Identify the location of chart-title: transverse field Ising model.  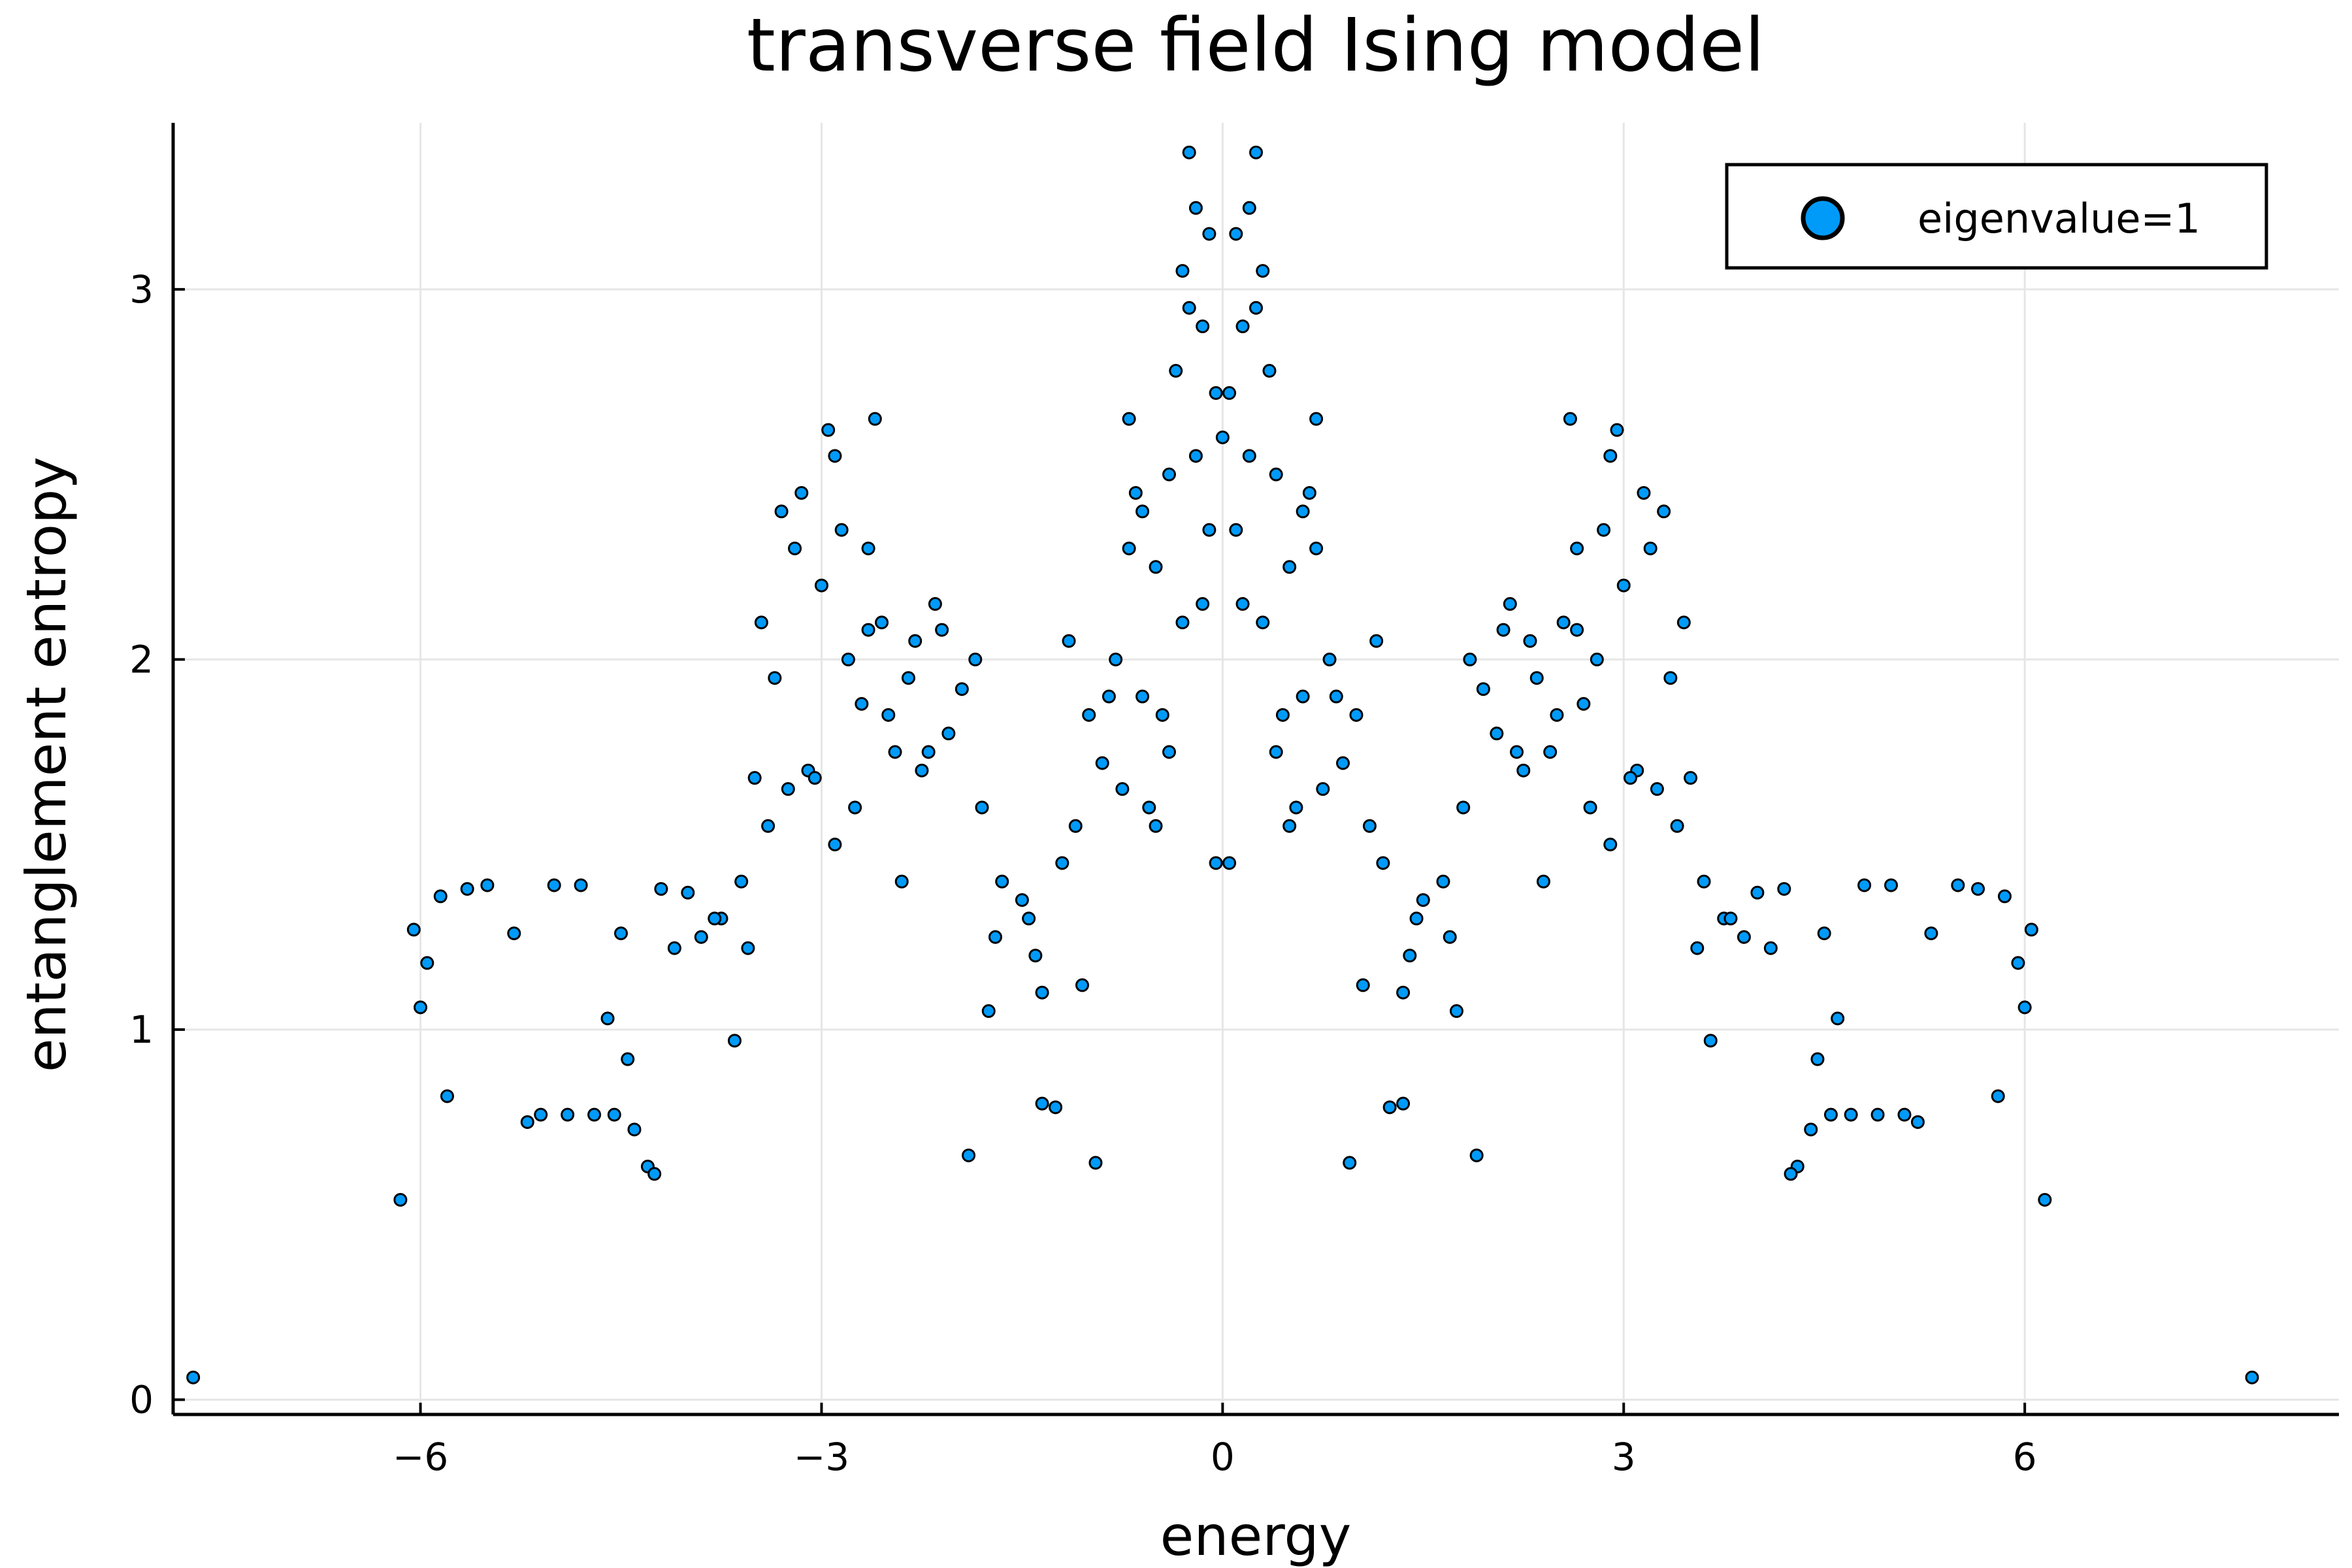
(1256, 45).